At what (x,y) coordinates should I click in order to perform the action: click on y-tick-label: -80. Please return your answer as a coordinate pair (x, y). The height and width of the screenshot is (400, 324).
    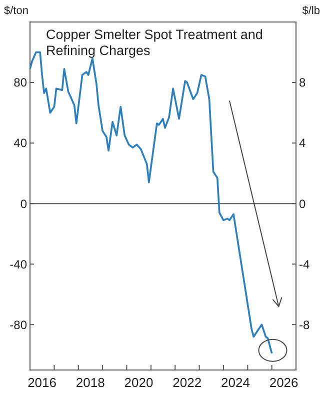
    Looking at the image, I should click on (19, 325).